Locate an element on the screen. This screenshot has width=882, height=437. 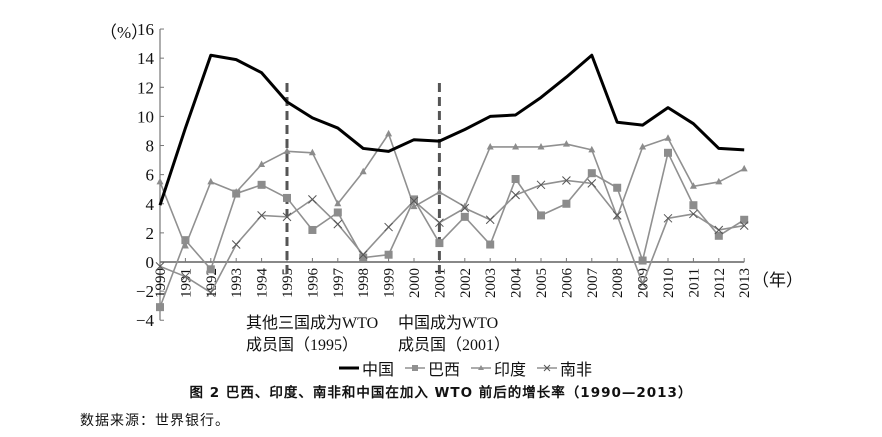
legend-item-brazil: 巴西 is located at coordinates (432, 368).